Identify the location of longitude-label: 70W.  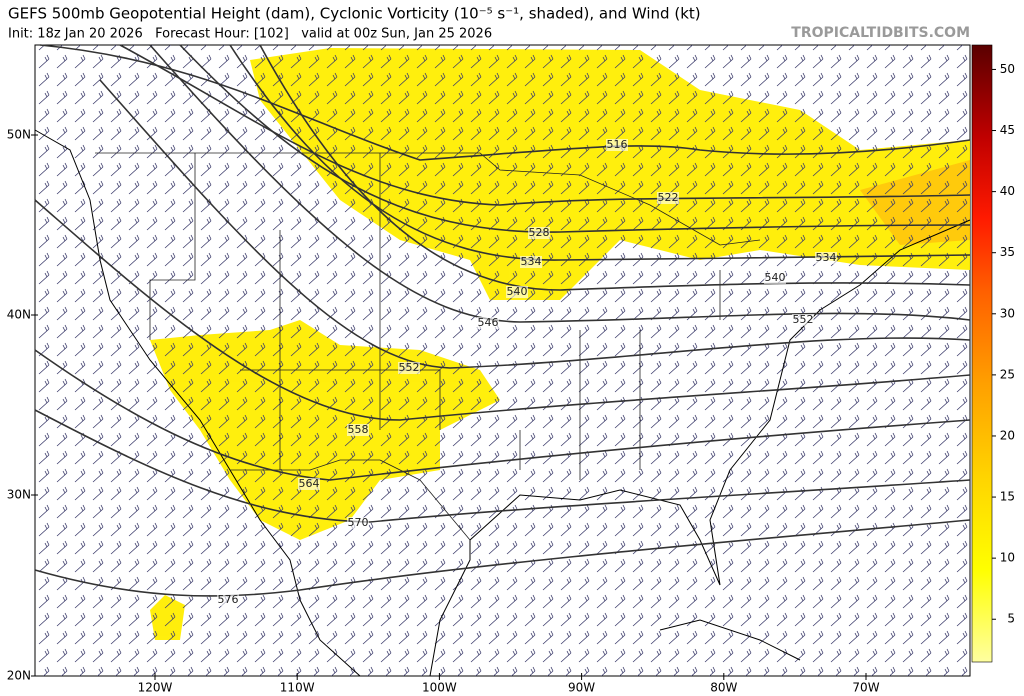
(865, 688).